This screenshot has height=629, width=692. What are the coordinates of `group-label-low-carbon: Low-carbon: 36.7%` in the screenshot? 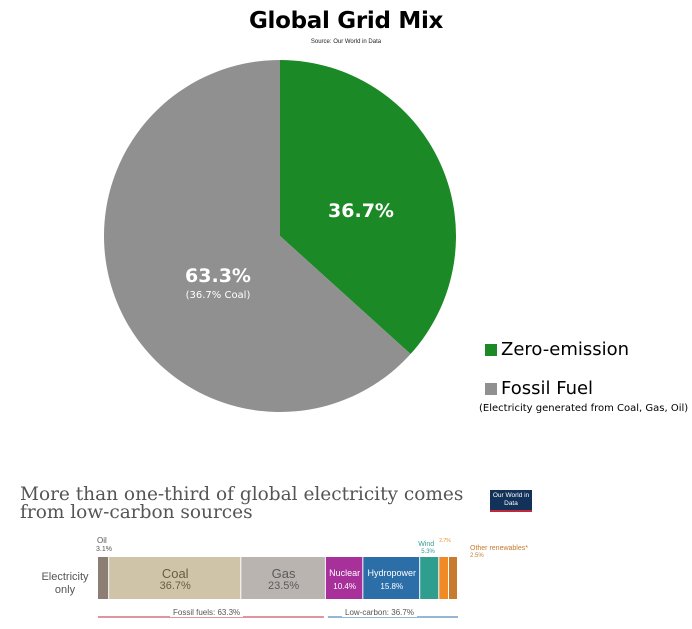 It's located at (379, 612).